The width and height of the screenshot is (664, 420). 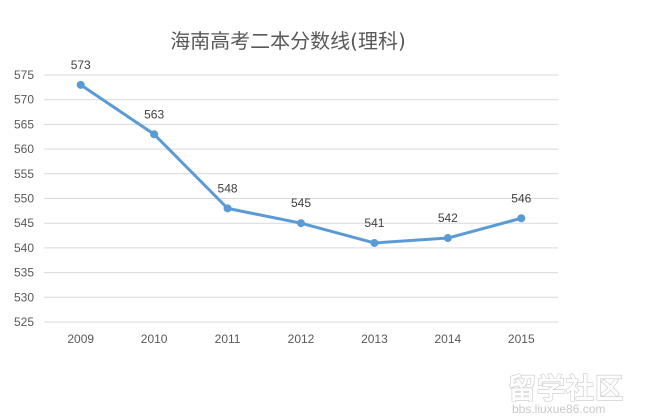 I want to click on watermark-url: bbs.liuxue86.com, so click(x=558, y=409).